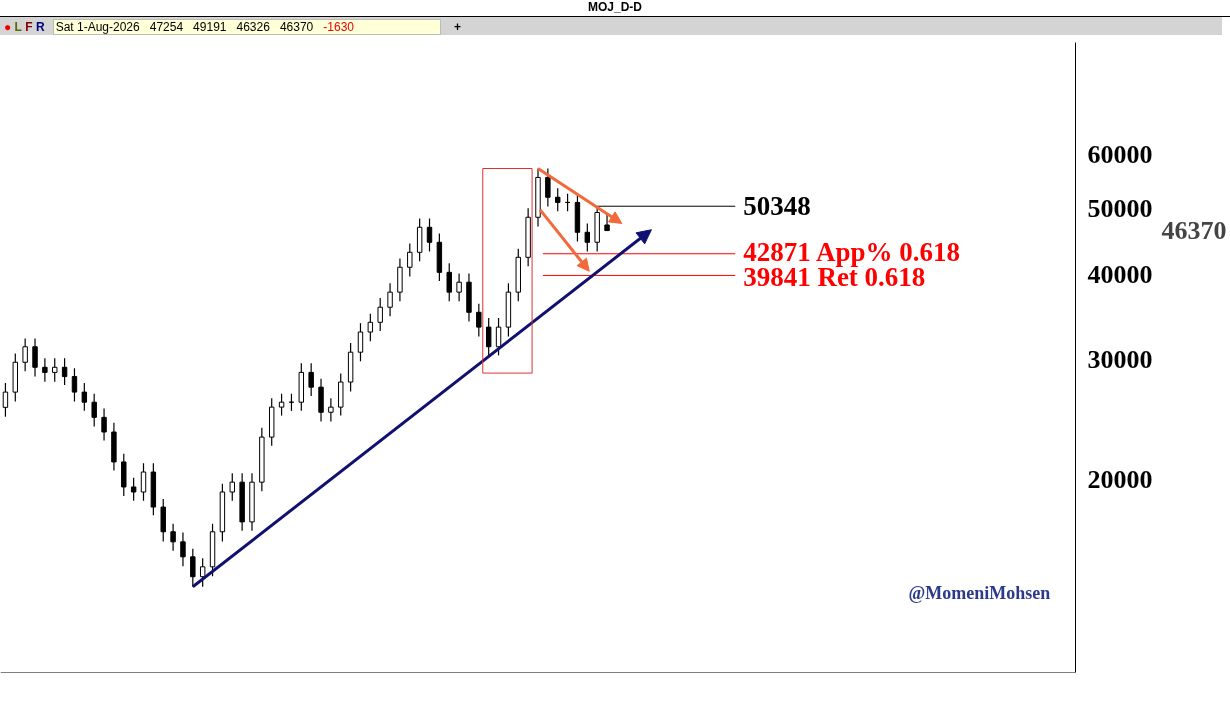  What do you see at coordinates (210, 27) in the screenshot?
I see `text: 49191` at bounding box center [210, 27].